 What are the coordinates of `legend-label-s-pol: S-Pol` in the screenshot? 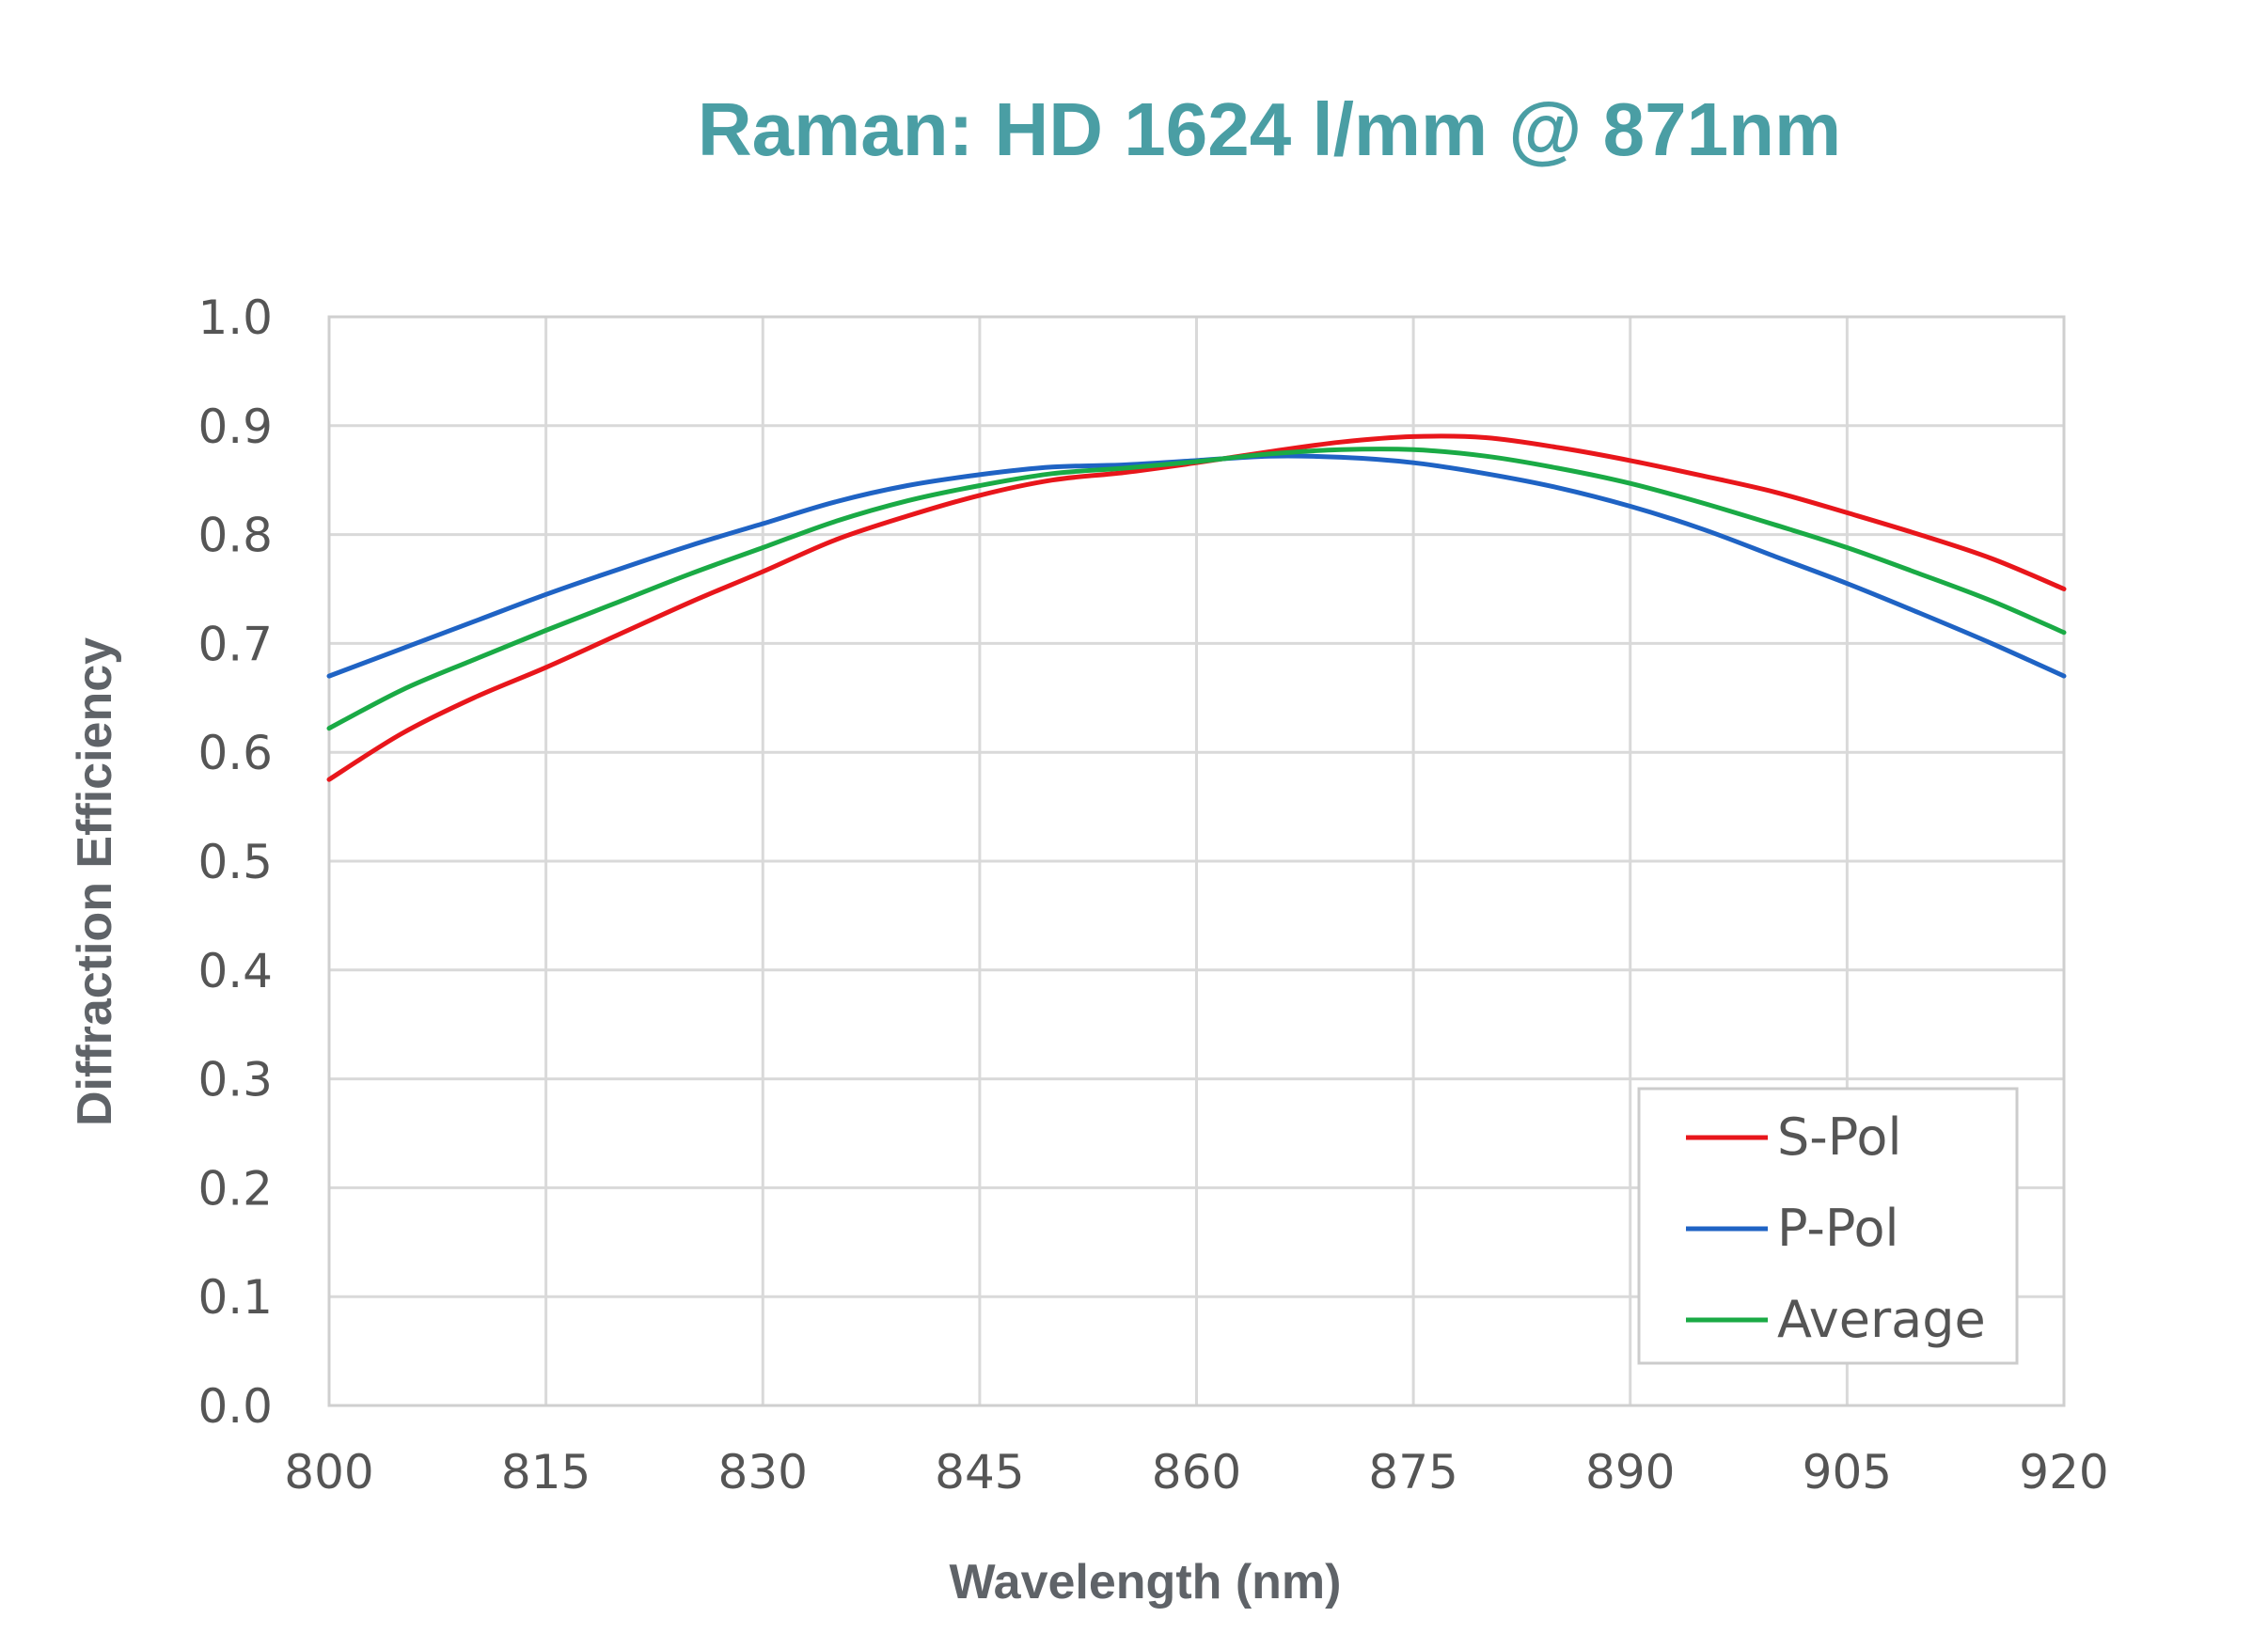 It's located at (1839, 1137).